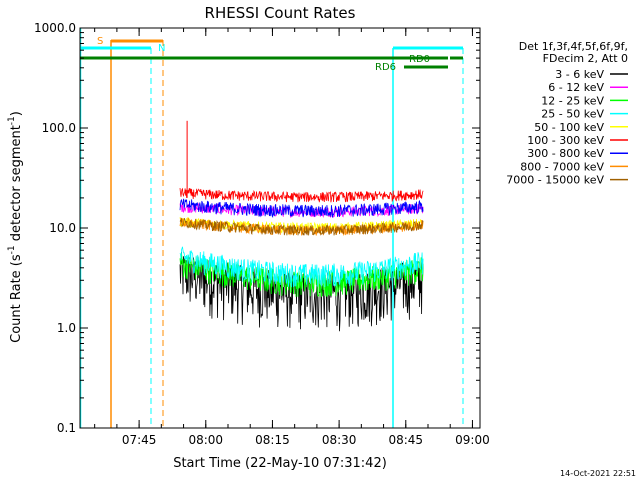  Describe the element at coordinates (579, 74) in the screenshot. I see `legend-label: 3 - 6 keV` at that location.